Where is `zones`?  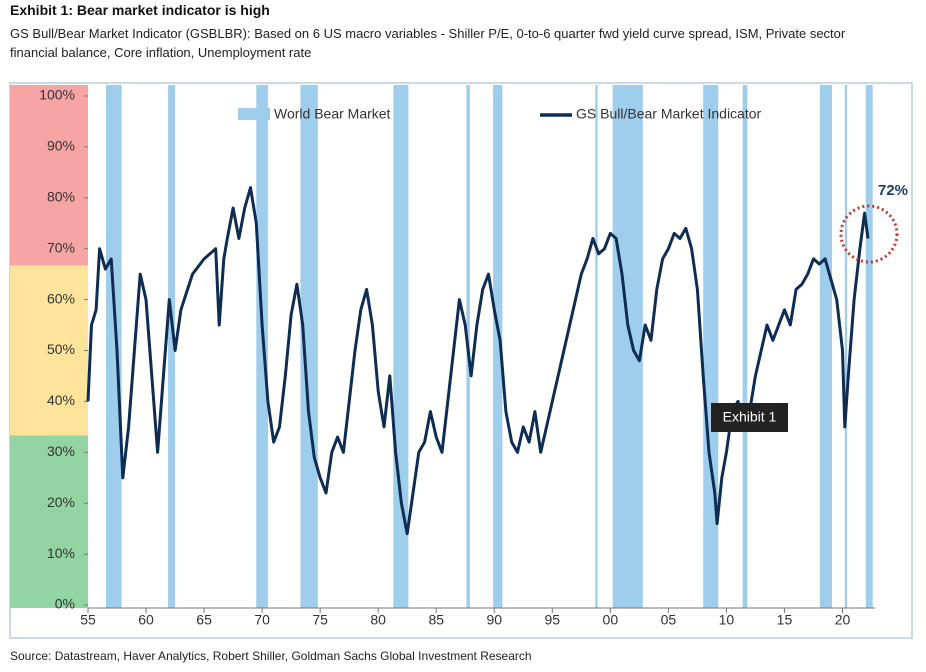
zones is located at coordinates (49, 346).